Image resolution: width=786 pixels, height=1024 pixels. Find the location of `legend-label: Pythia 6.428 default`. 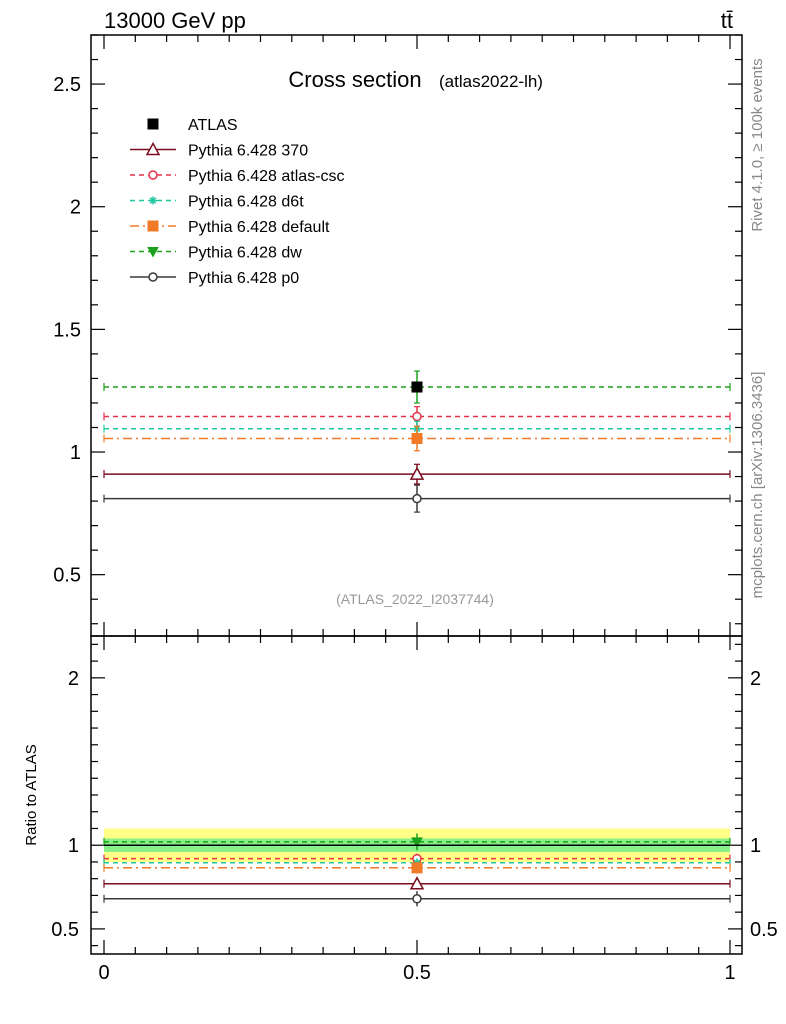

legend-label: Pythia 6.428 default is located at coordinates (259, 227).